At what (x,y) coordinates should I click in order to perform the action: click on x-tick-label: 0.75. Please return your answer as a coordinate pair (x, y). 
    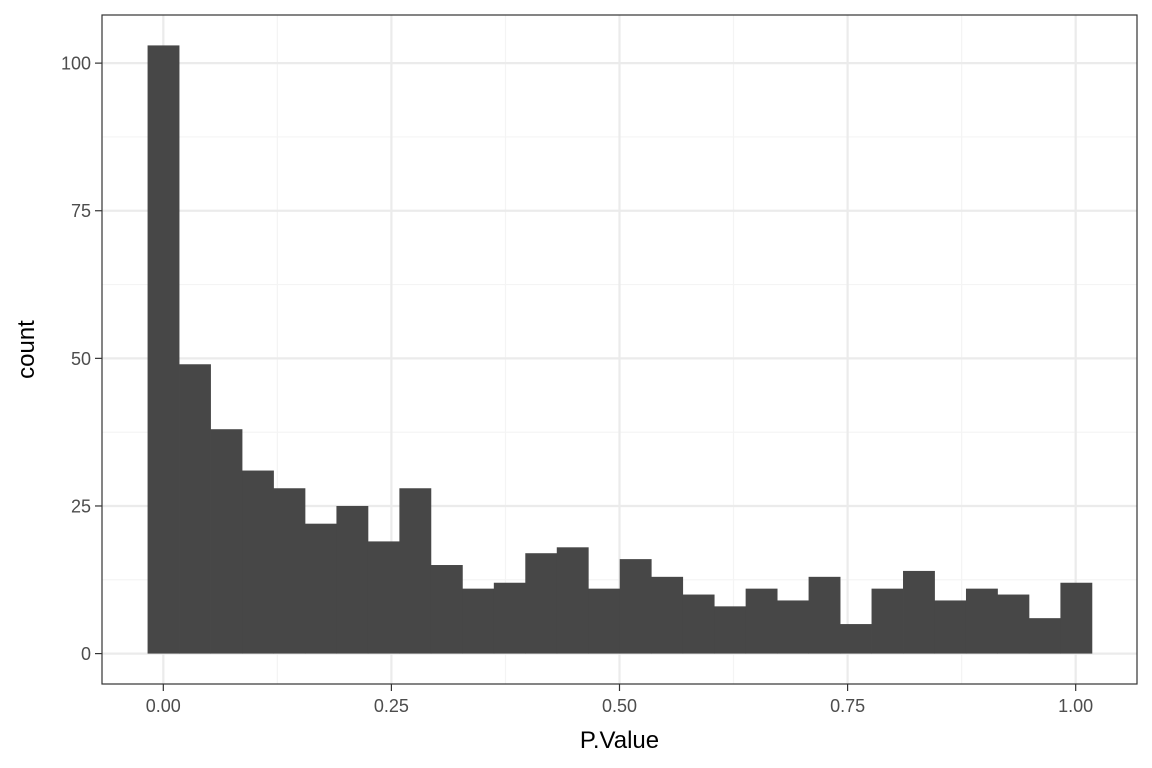
    Looking at the image, I should click on (847, 706).